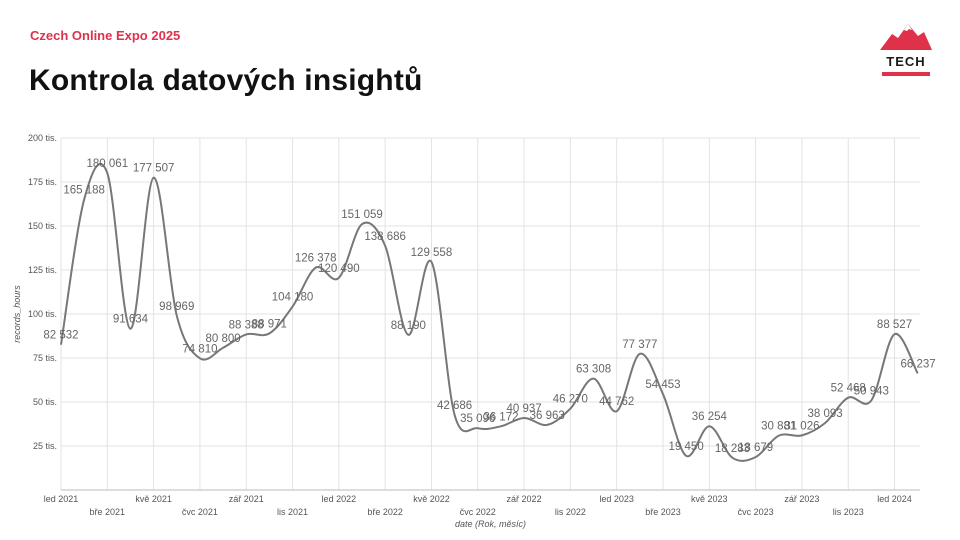  Describe the element at coordinates (524, 499) in the screenshot. I see `x-tick-label: zář 2022` at that location.